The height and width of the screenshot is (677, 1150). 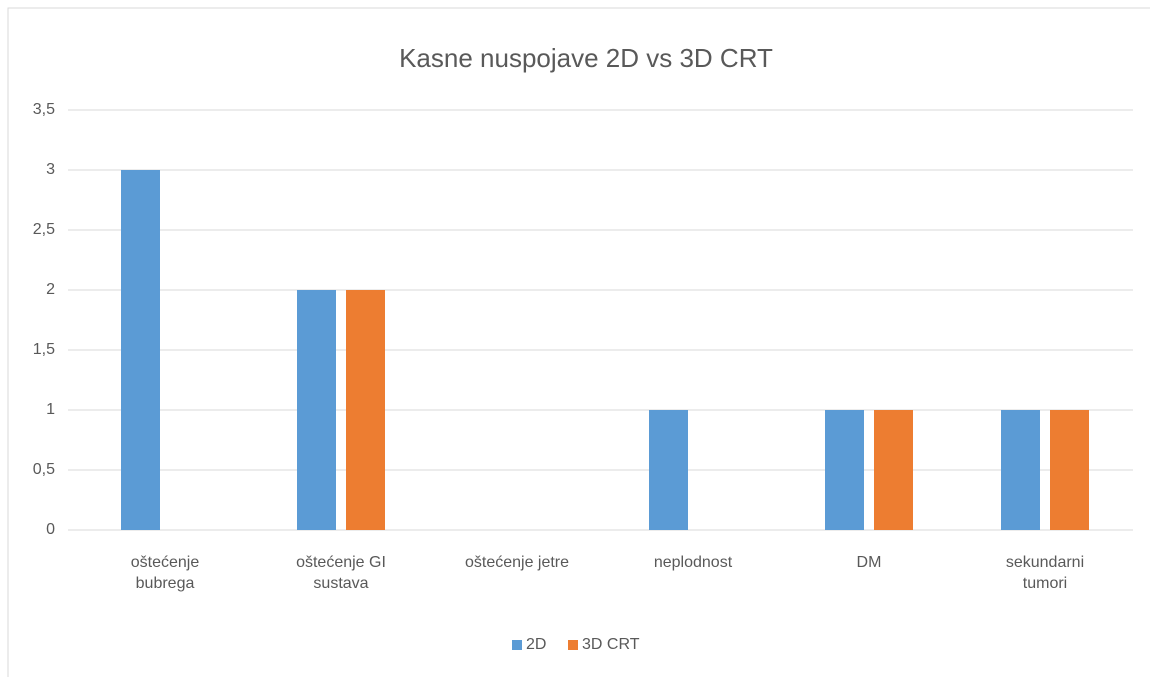 What do you see at coordinates (50, 289) in the screenshot?
I see `y-tick-label: 2` at bounding box center [50, 289].